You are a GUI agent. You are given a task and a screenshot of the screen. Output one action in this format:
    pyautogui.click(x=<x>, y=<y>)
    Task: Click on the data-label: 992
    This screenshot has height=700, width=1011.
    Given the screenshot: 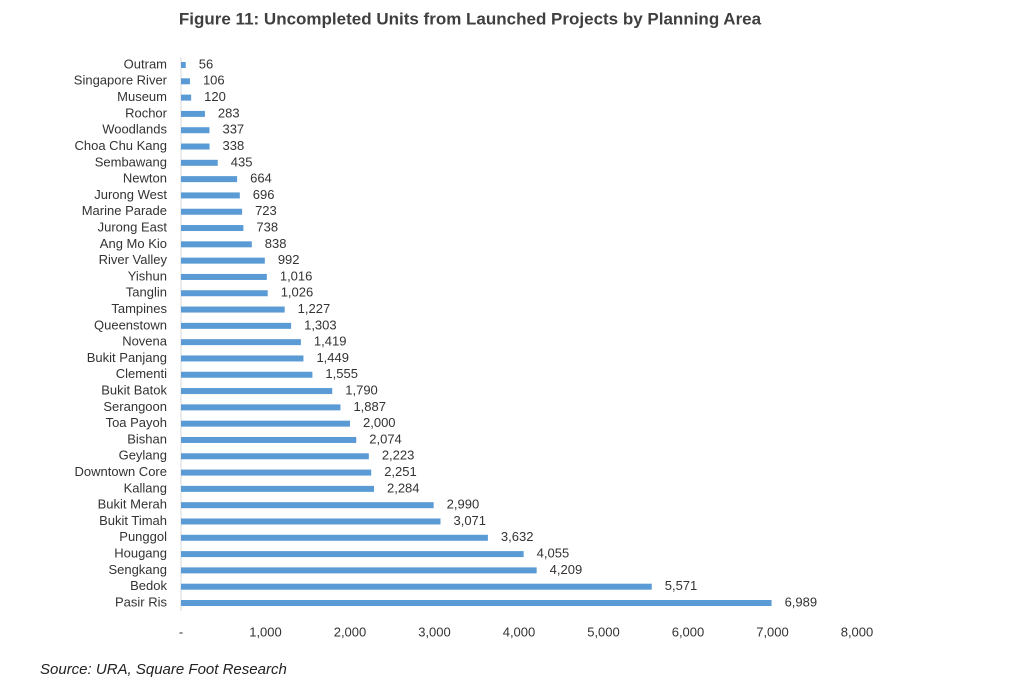 What is the action you would take?
    pyautogui.click(x=289, y=259)
    